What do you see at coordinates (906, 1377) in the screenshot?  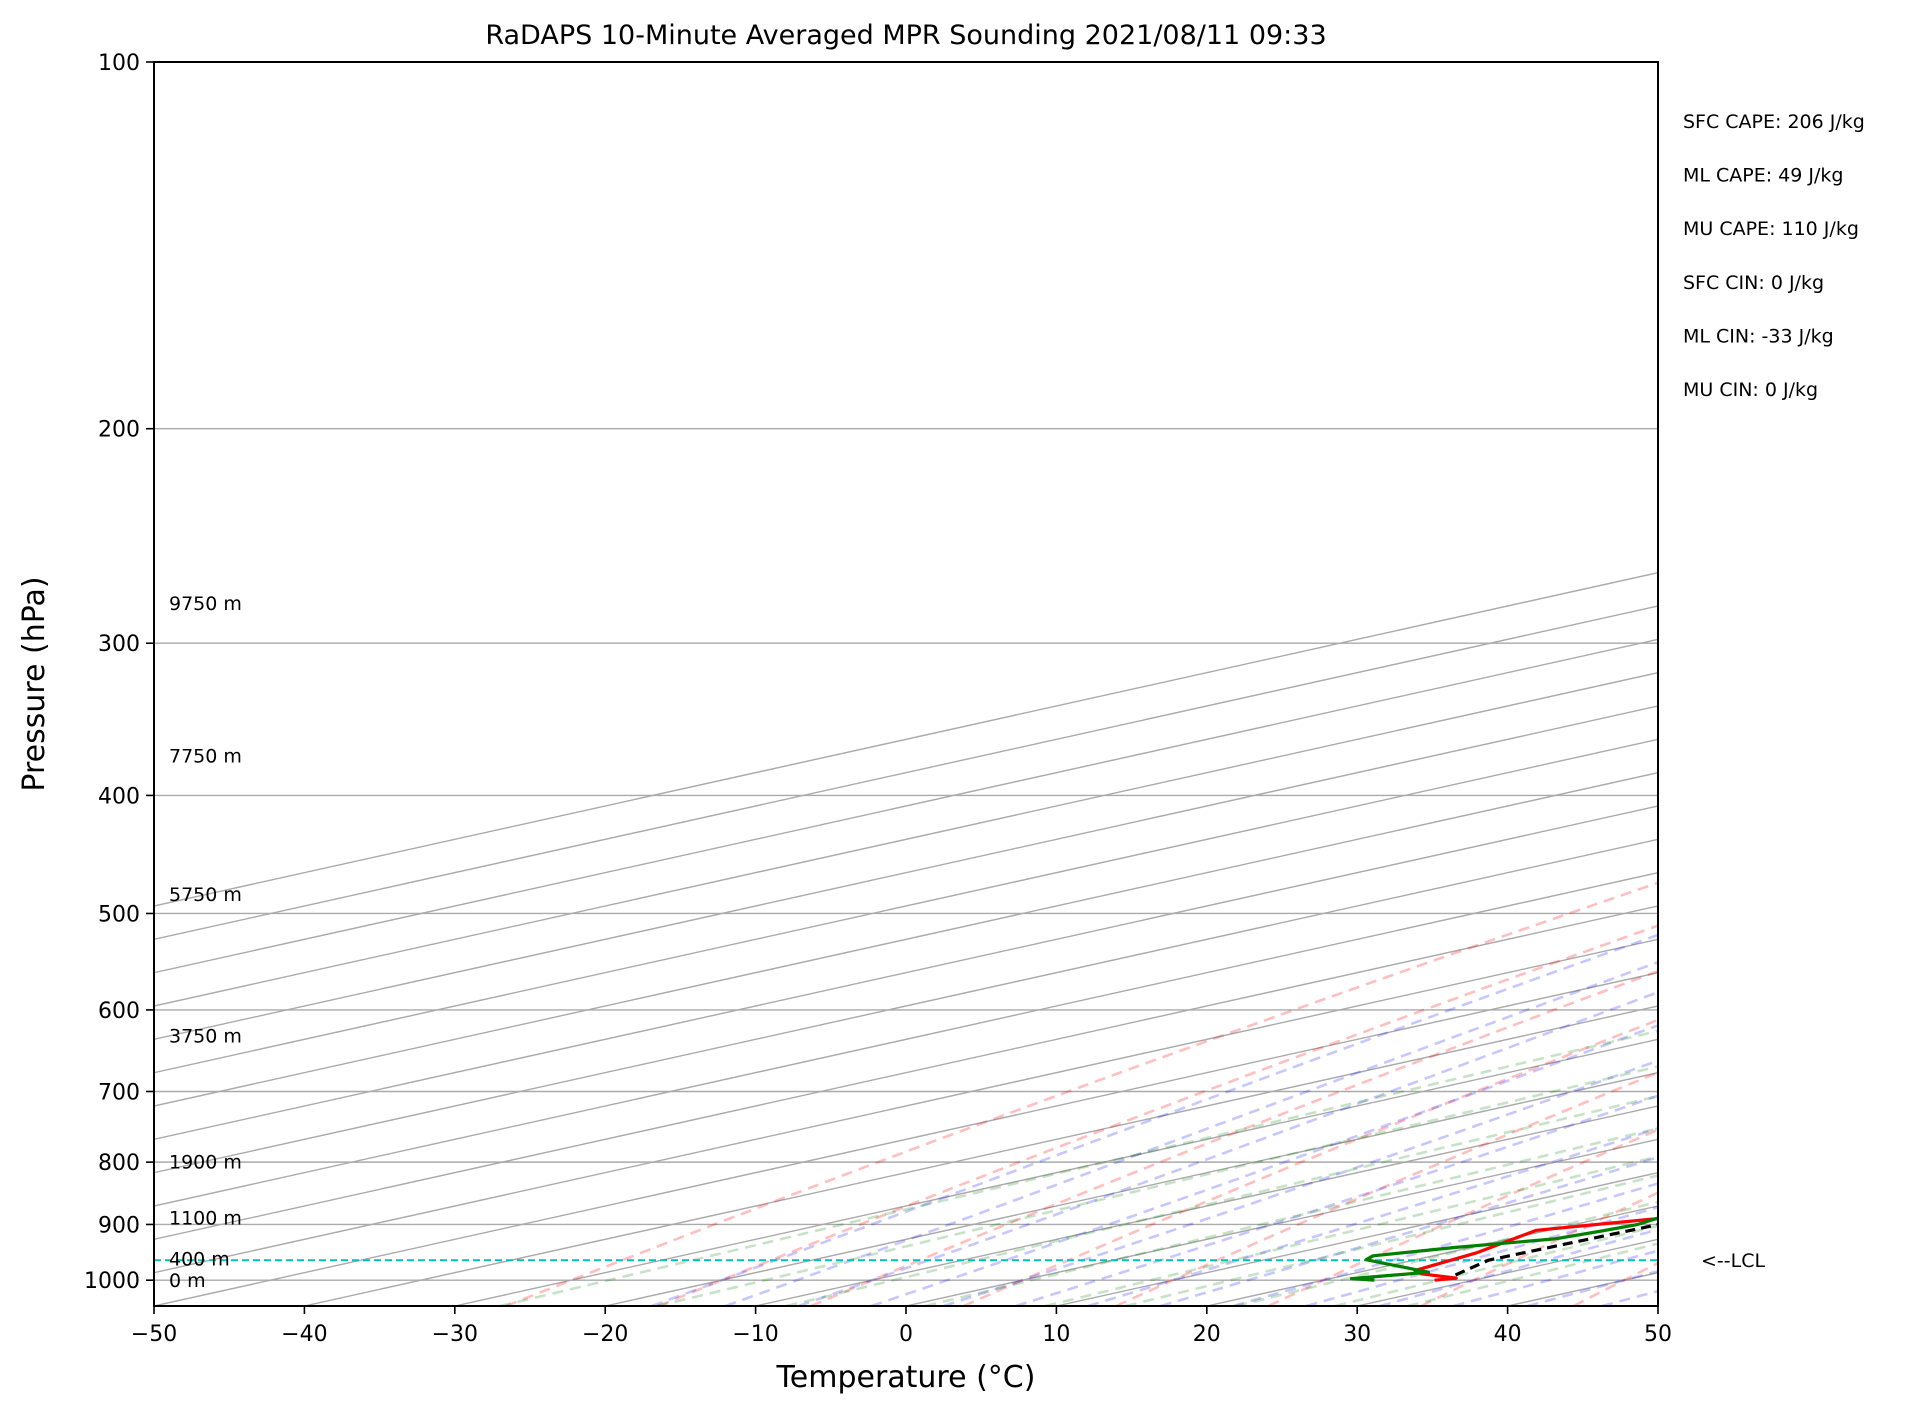 I see `x-axis-label: Temperature (°C)` at bounding box center [906, 1377].